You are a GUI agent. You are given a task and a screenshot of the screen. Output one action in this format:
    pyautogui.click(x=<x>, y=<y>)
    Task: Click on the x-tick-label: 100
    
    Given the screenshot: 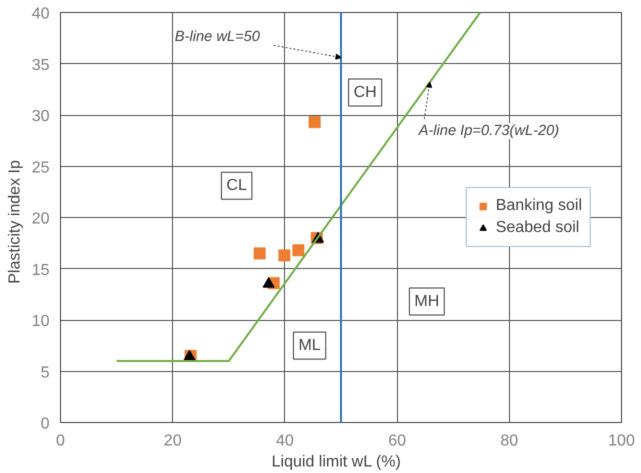 What is the action you would take?
    pyautogui.click(x=621, y=441)
    